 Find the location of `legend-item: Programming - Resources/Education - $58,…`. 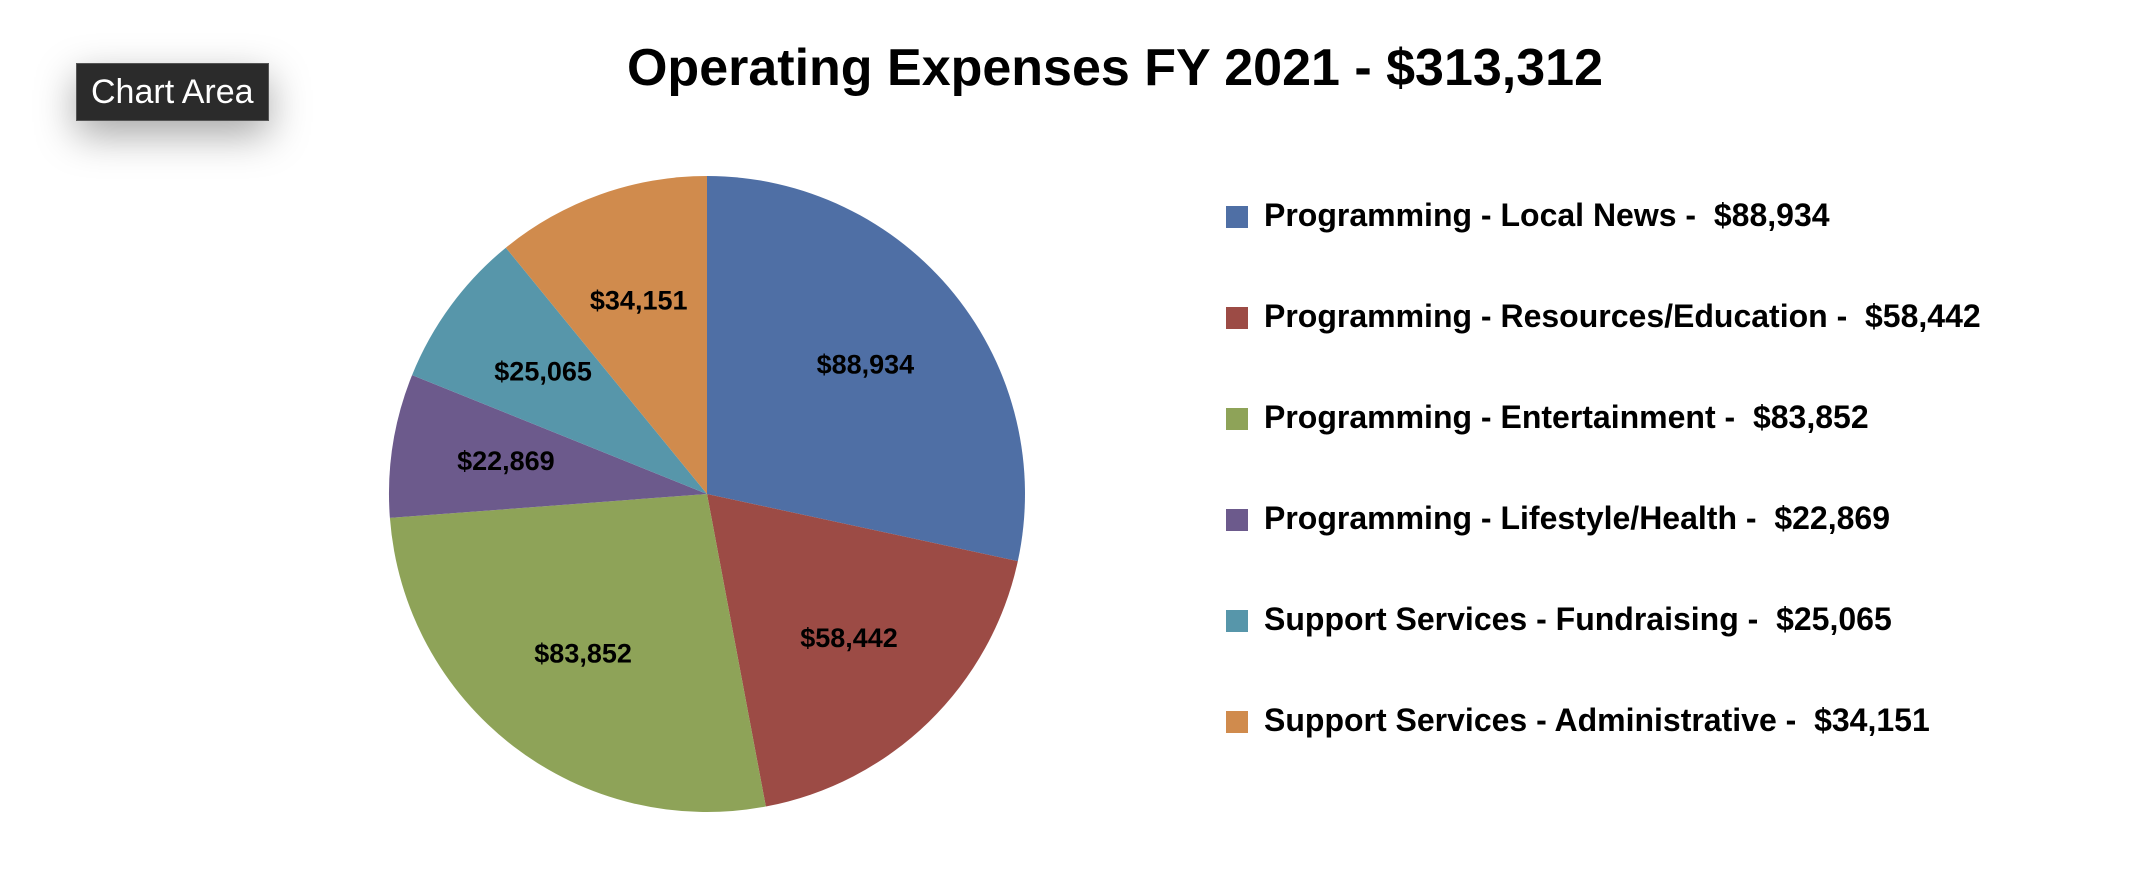

legend-item: Programming - Resources/Education - $58,… is located at coordinates (1603, 341).